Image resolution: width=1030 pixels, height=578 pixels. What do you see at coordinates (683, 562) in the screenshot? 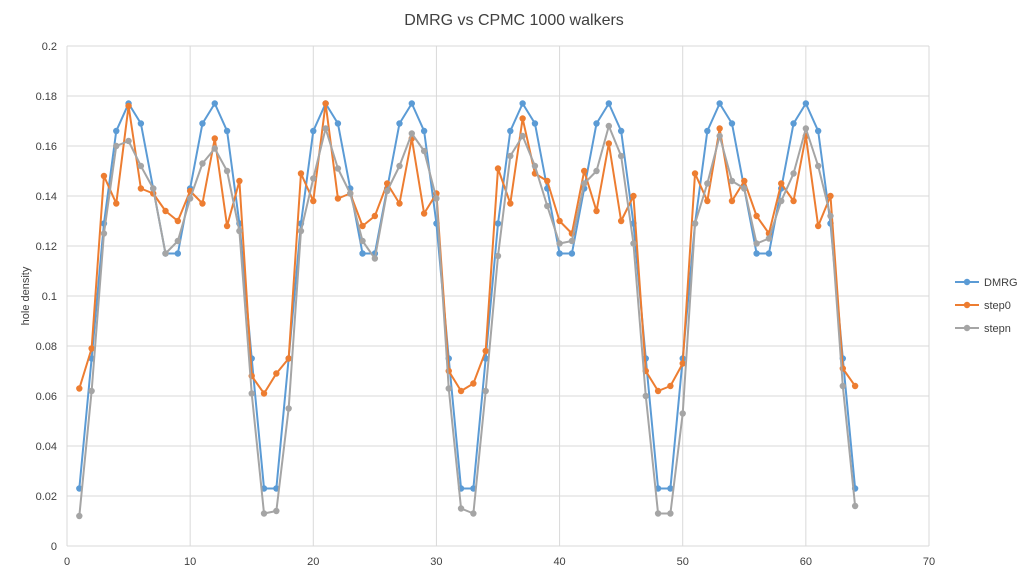
I see `x-tick-label: 50` at bounding box center [683, 562].